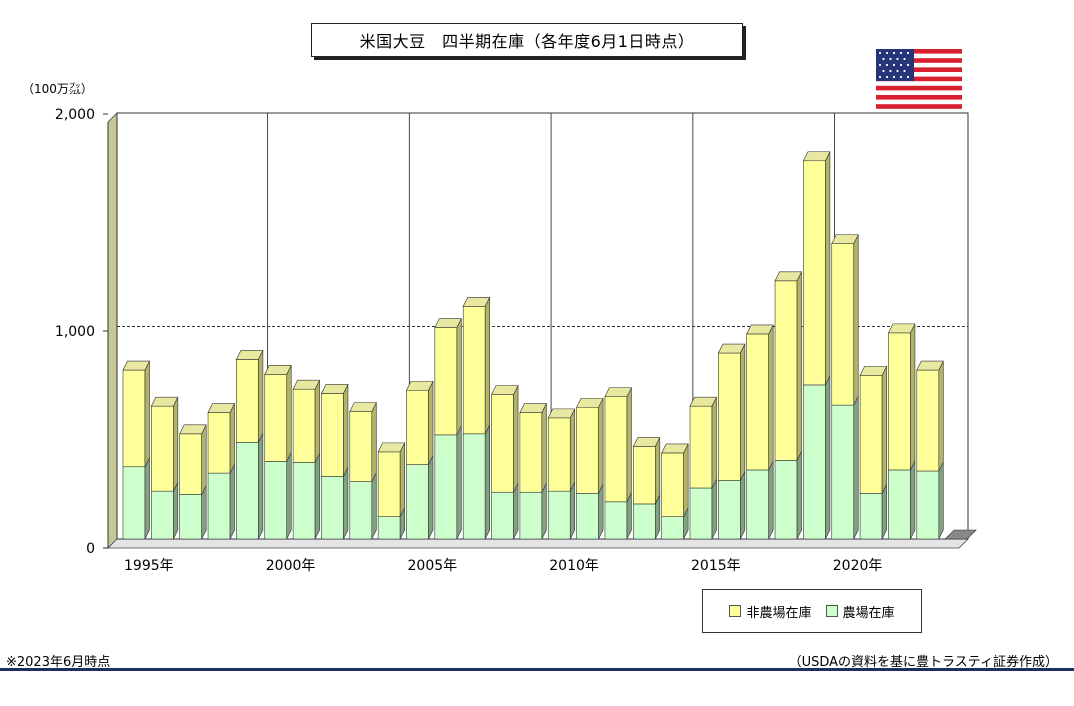  What do you see at coordinates (574, 566) in the screenshot?
I see `x-tick-label: 2010年` at bounding box center [574, 566].